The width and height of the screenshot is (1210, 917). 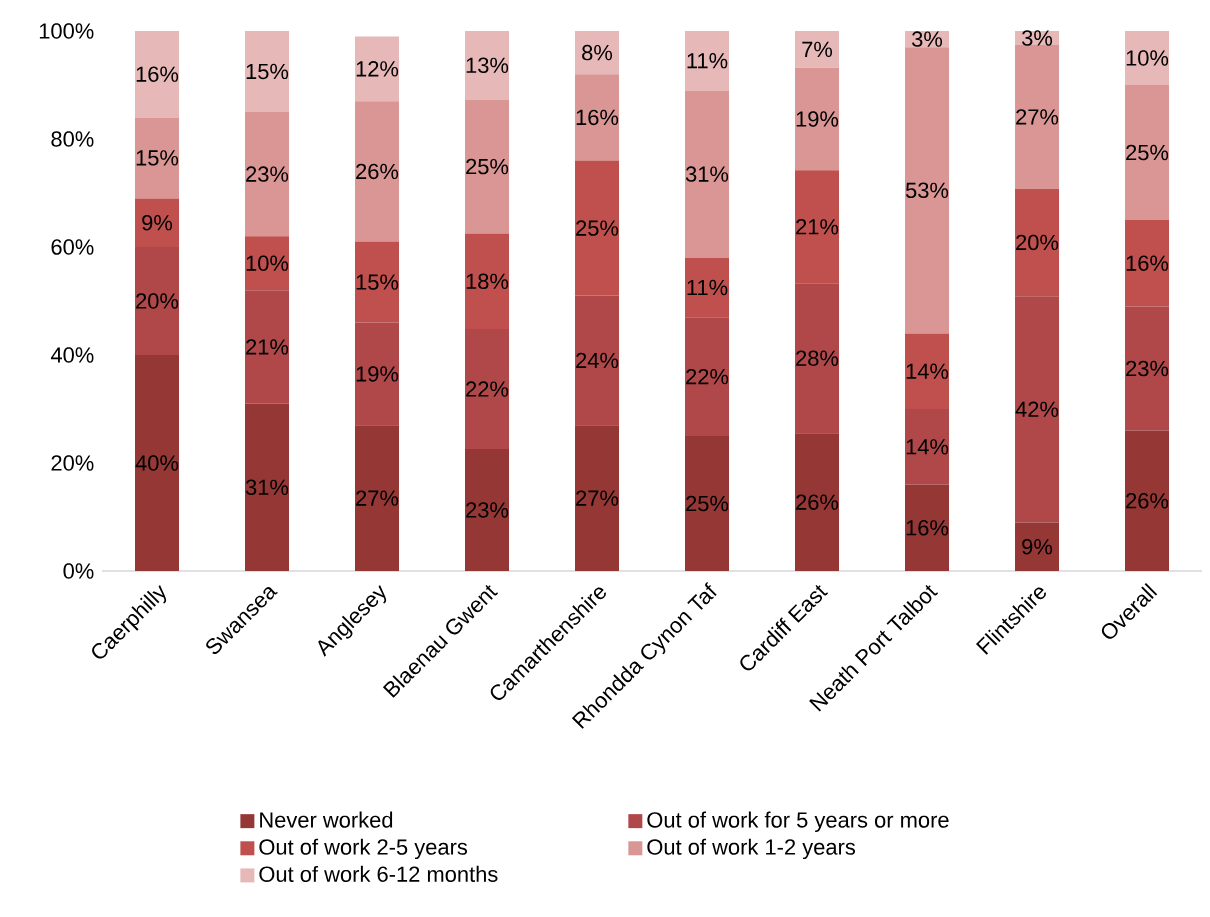 I want to click on data-label: 53%, so click(x=927, y=190).